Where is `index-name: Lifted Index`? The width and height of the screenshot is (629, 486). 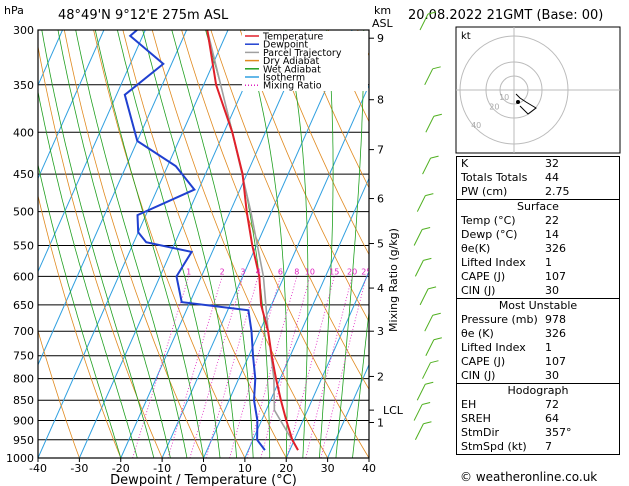 index-name: Lifted Index is located at coordinates (493, 262).